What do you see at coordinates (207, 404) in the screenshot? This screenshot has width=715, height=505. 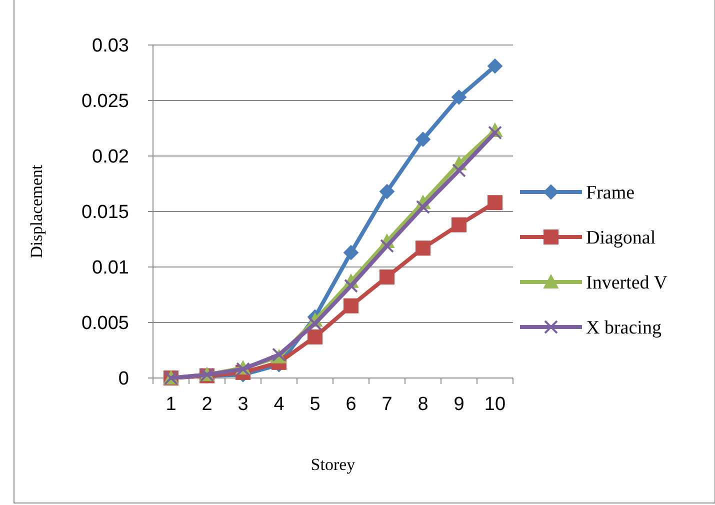 I see `x-tick-label: 2` at bounding box center [207, 404].